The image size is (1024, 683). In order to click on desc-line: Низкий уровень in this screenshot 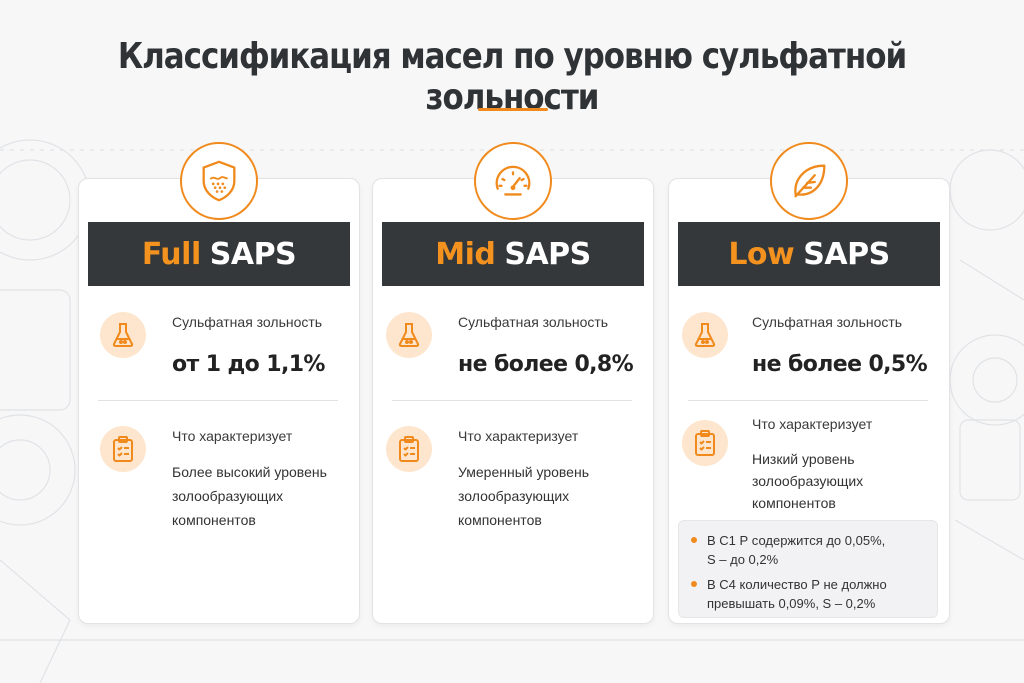, I will do `click(803, 459)`.